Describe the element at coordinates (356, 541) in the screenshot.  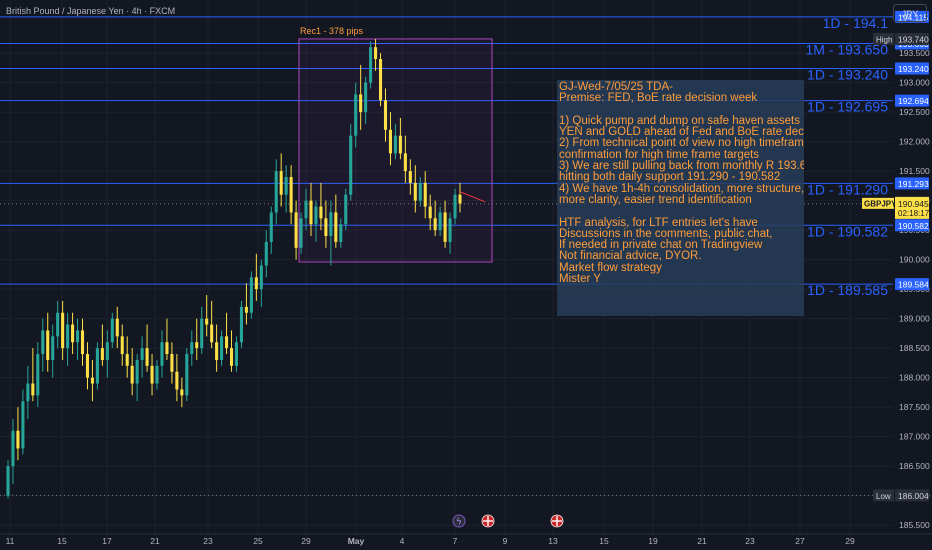
I see `time-tick-label: May` at that location.